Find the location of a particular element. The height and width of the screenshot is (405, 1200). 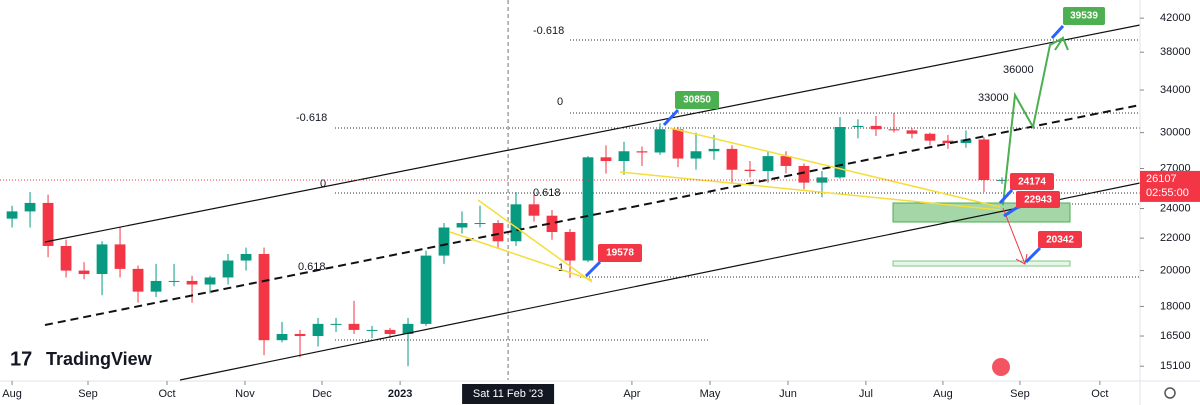

callout-text: 24174 is located at coordinates (1032, 182).